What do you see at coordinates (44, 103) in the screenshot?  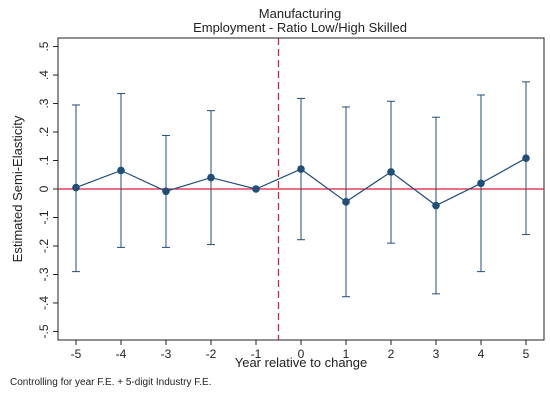 I see `y-tick-label: .3` at bounding box center [44, 103].